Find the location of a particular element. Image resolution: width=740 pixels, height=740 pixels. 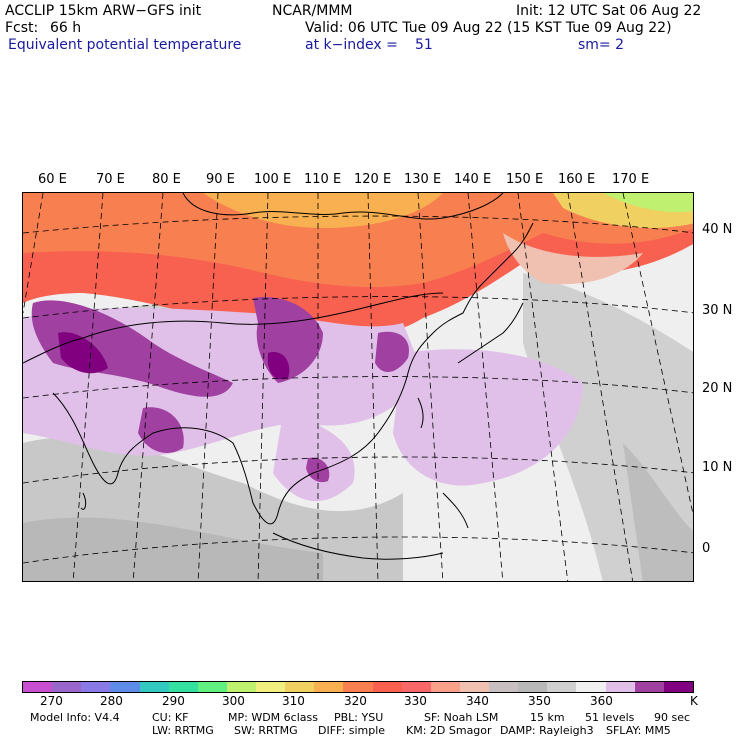

footer-cu: CU: KF is located at coordinates (170, 717).